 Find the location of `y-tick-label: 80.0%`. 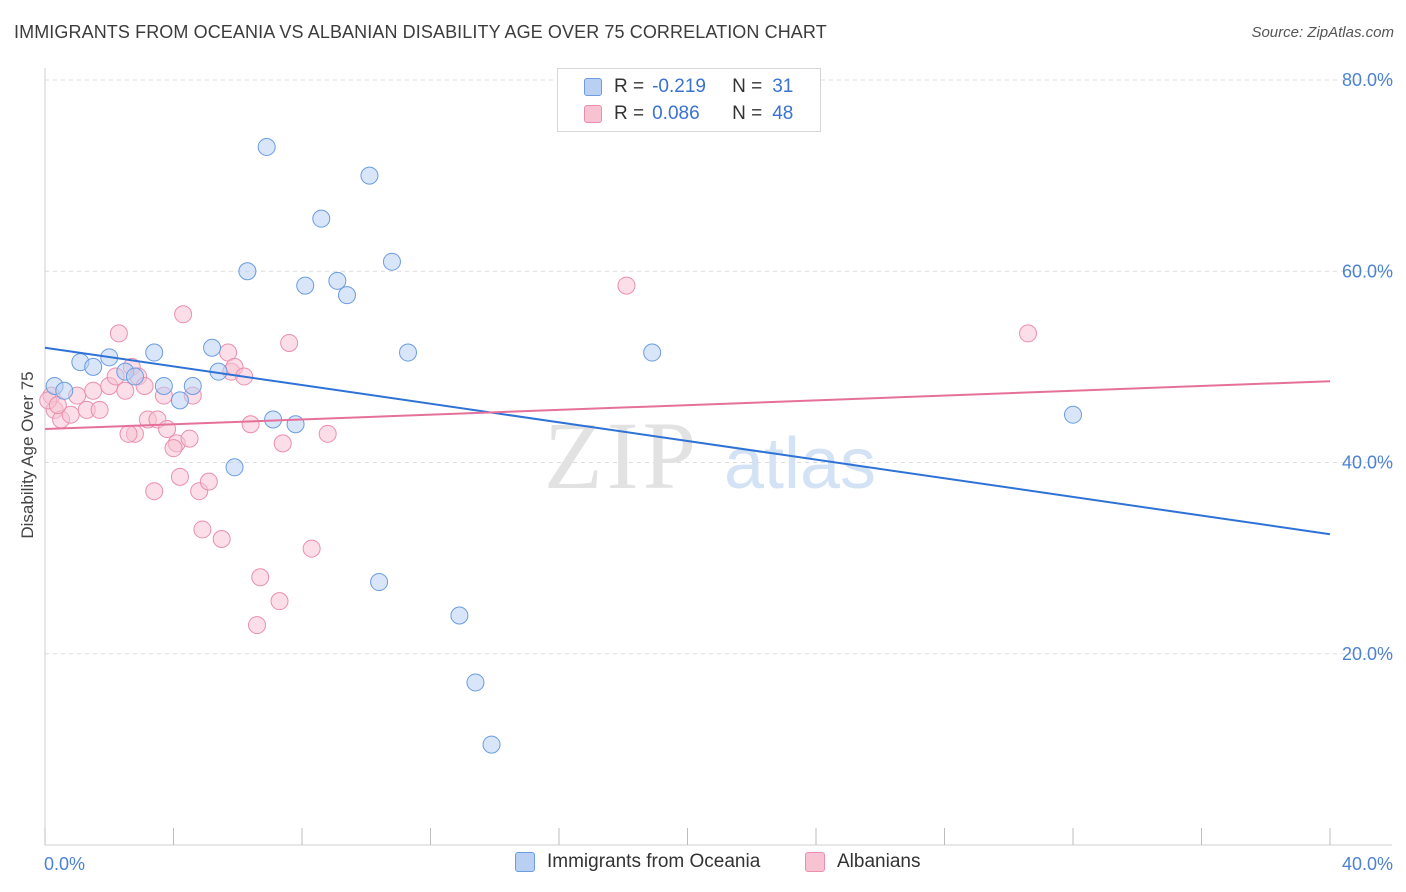

y-tick-label: 80.0% is located at coordinates (1367, 80).